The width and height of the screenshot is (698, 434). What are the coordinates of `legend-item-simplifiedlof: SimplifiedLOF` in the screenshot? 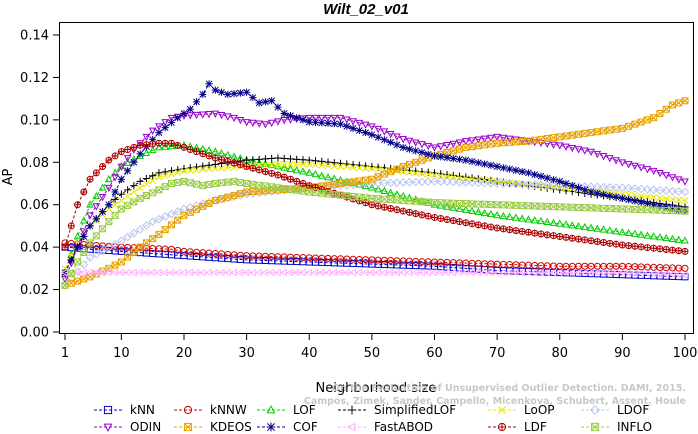 It's located at (397, 410).